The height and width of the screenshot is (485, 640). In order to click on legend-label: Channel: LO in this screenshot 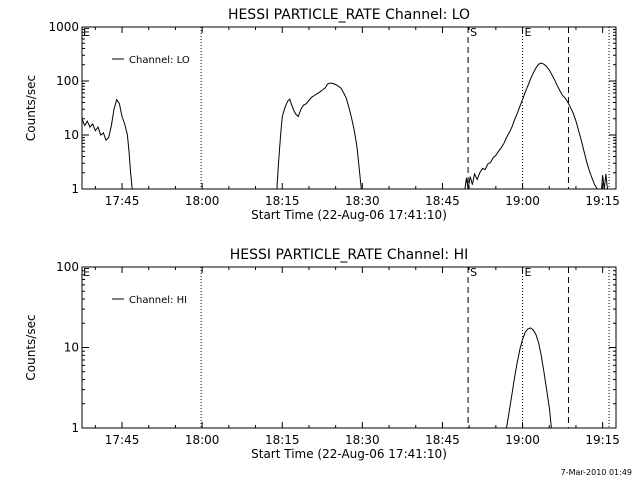, I will do `click(159, 60)`.